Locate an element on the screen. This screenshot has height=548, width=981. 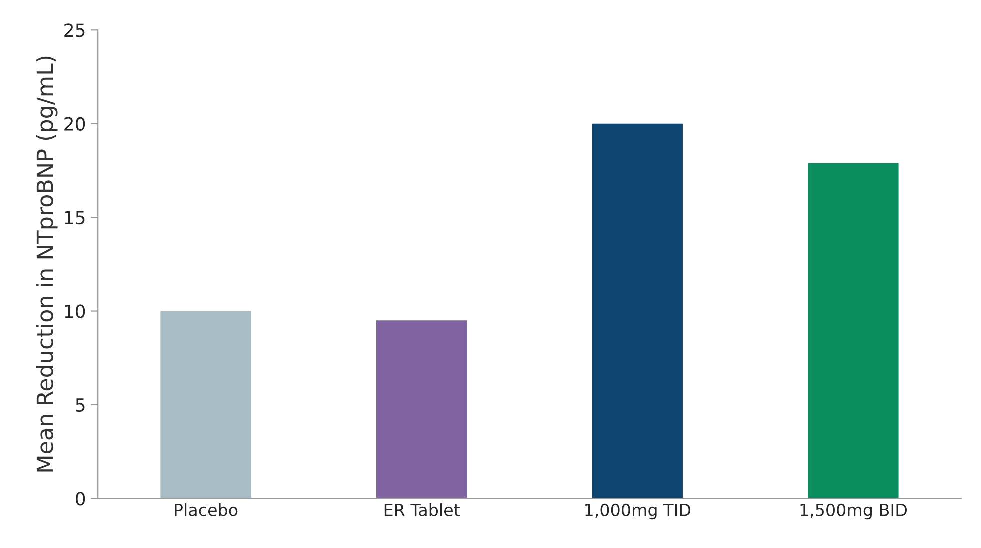
y-axis-title: Mean Reduction in NTproBNP (pg/mL) is located at coordinates (47, 264).